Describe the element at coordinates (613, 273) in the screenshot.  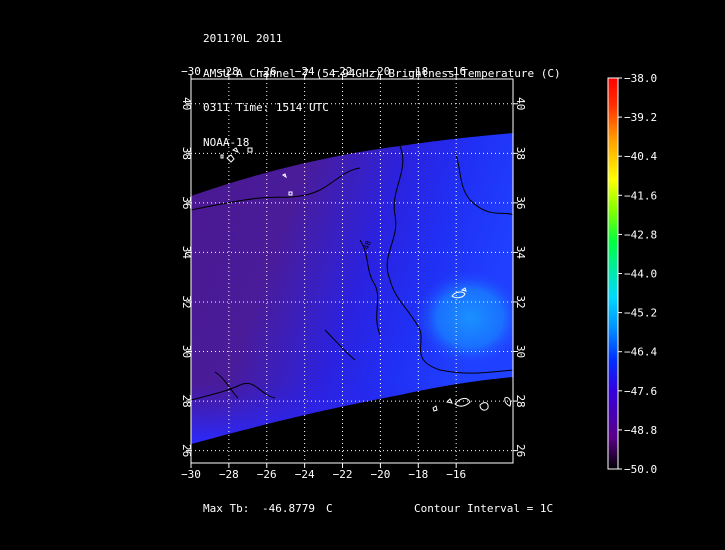
I see `colorbar` at that location.